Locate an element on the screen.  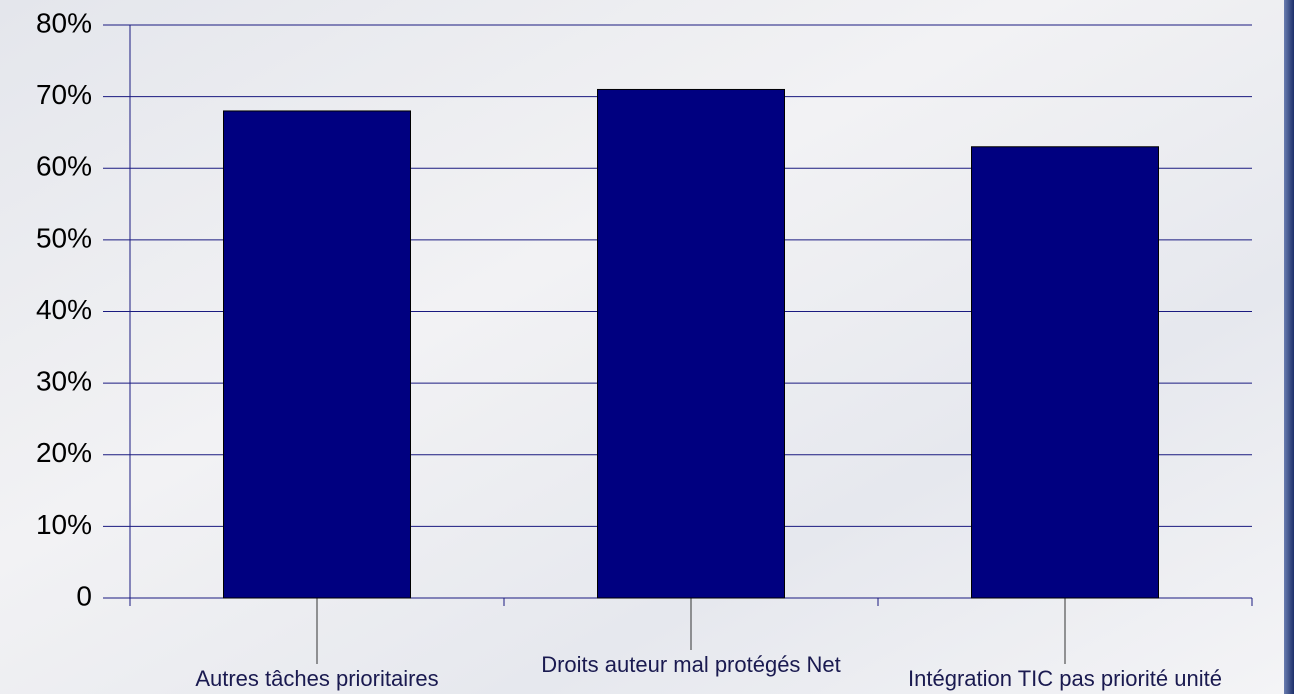
y-tick-label: 70% is located at coordinates (64, 94).